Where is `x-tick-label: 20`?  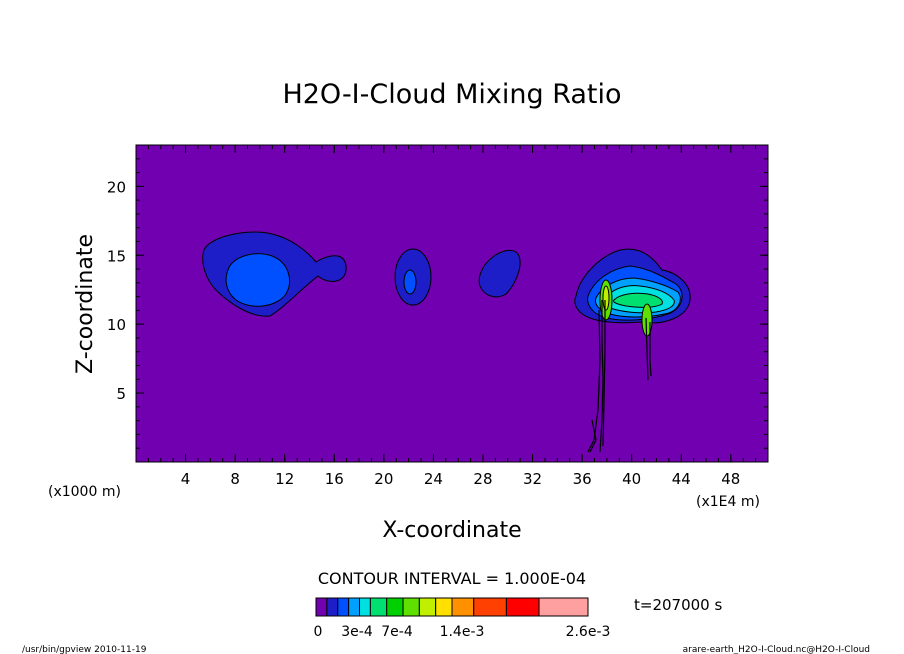 x-tick-label: 20 is located at coordinates (383, 479).